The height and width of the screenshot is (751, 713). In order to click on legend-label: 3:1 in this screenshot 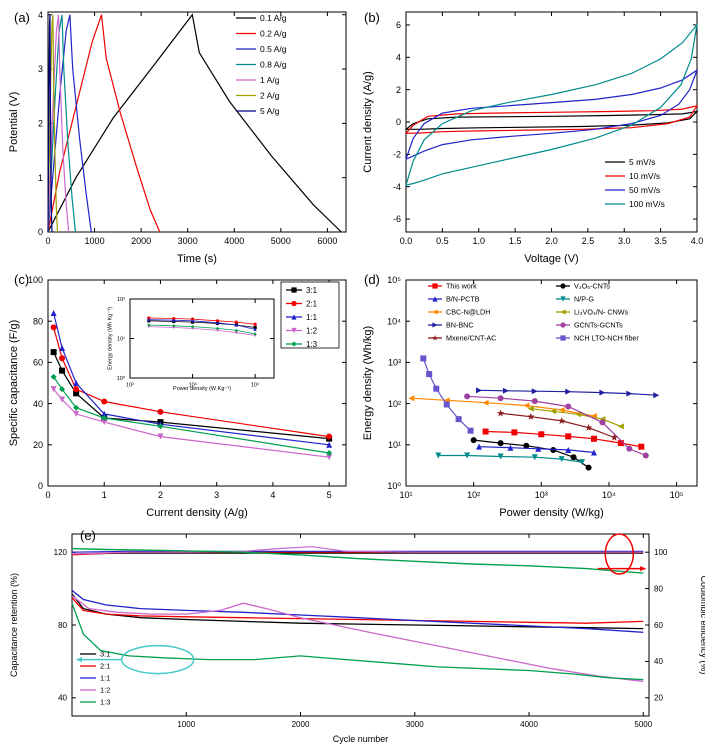, I will do `click(312, 290)`.